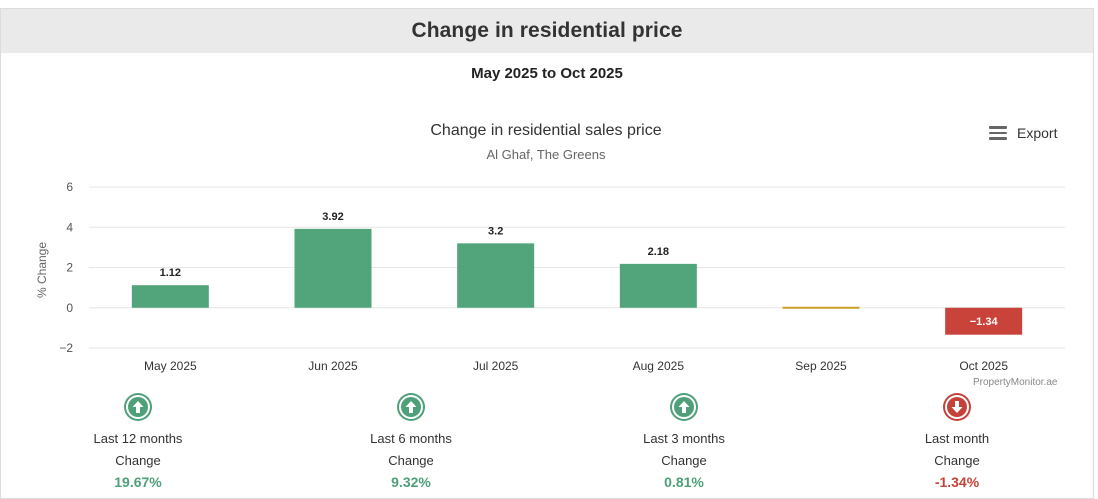 This screenshot has height=499, width=1098. What do you see at coordinates (547, 73) in the screenshot?
I see `date-range: May 2025 to Oct 2025` at bounding box center [547, 73].